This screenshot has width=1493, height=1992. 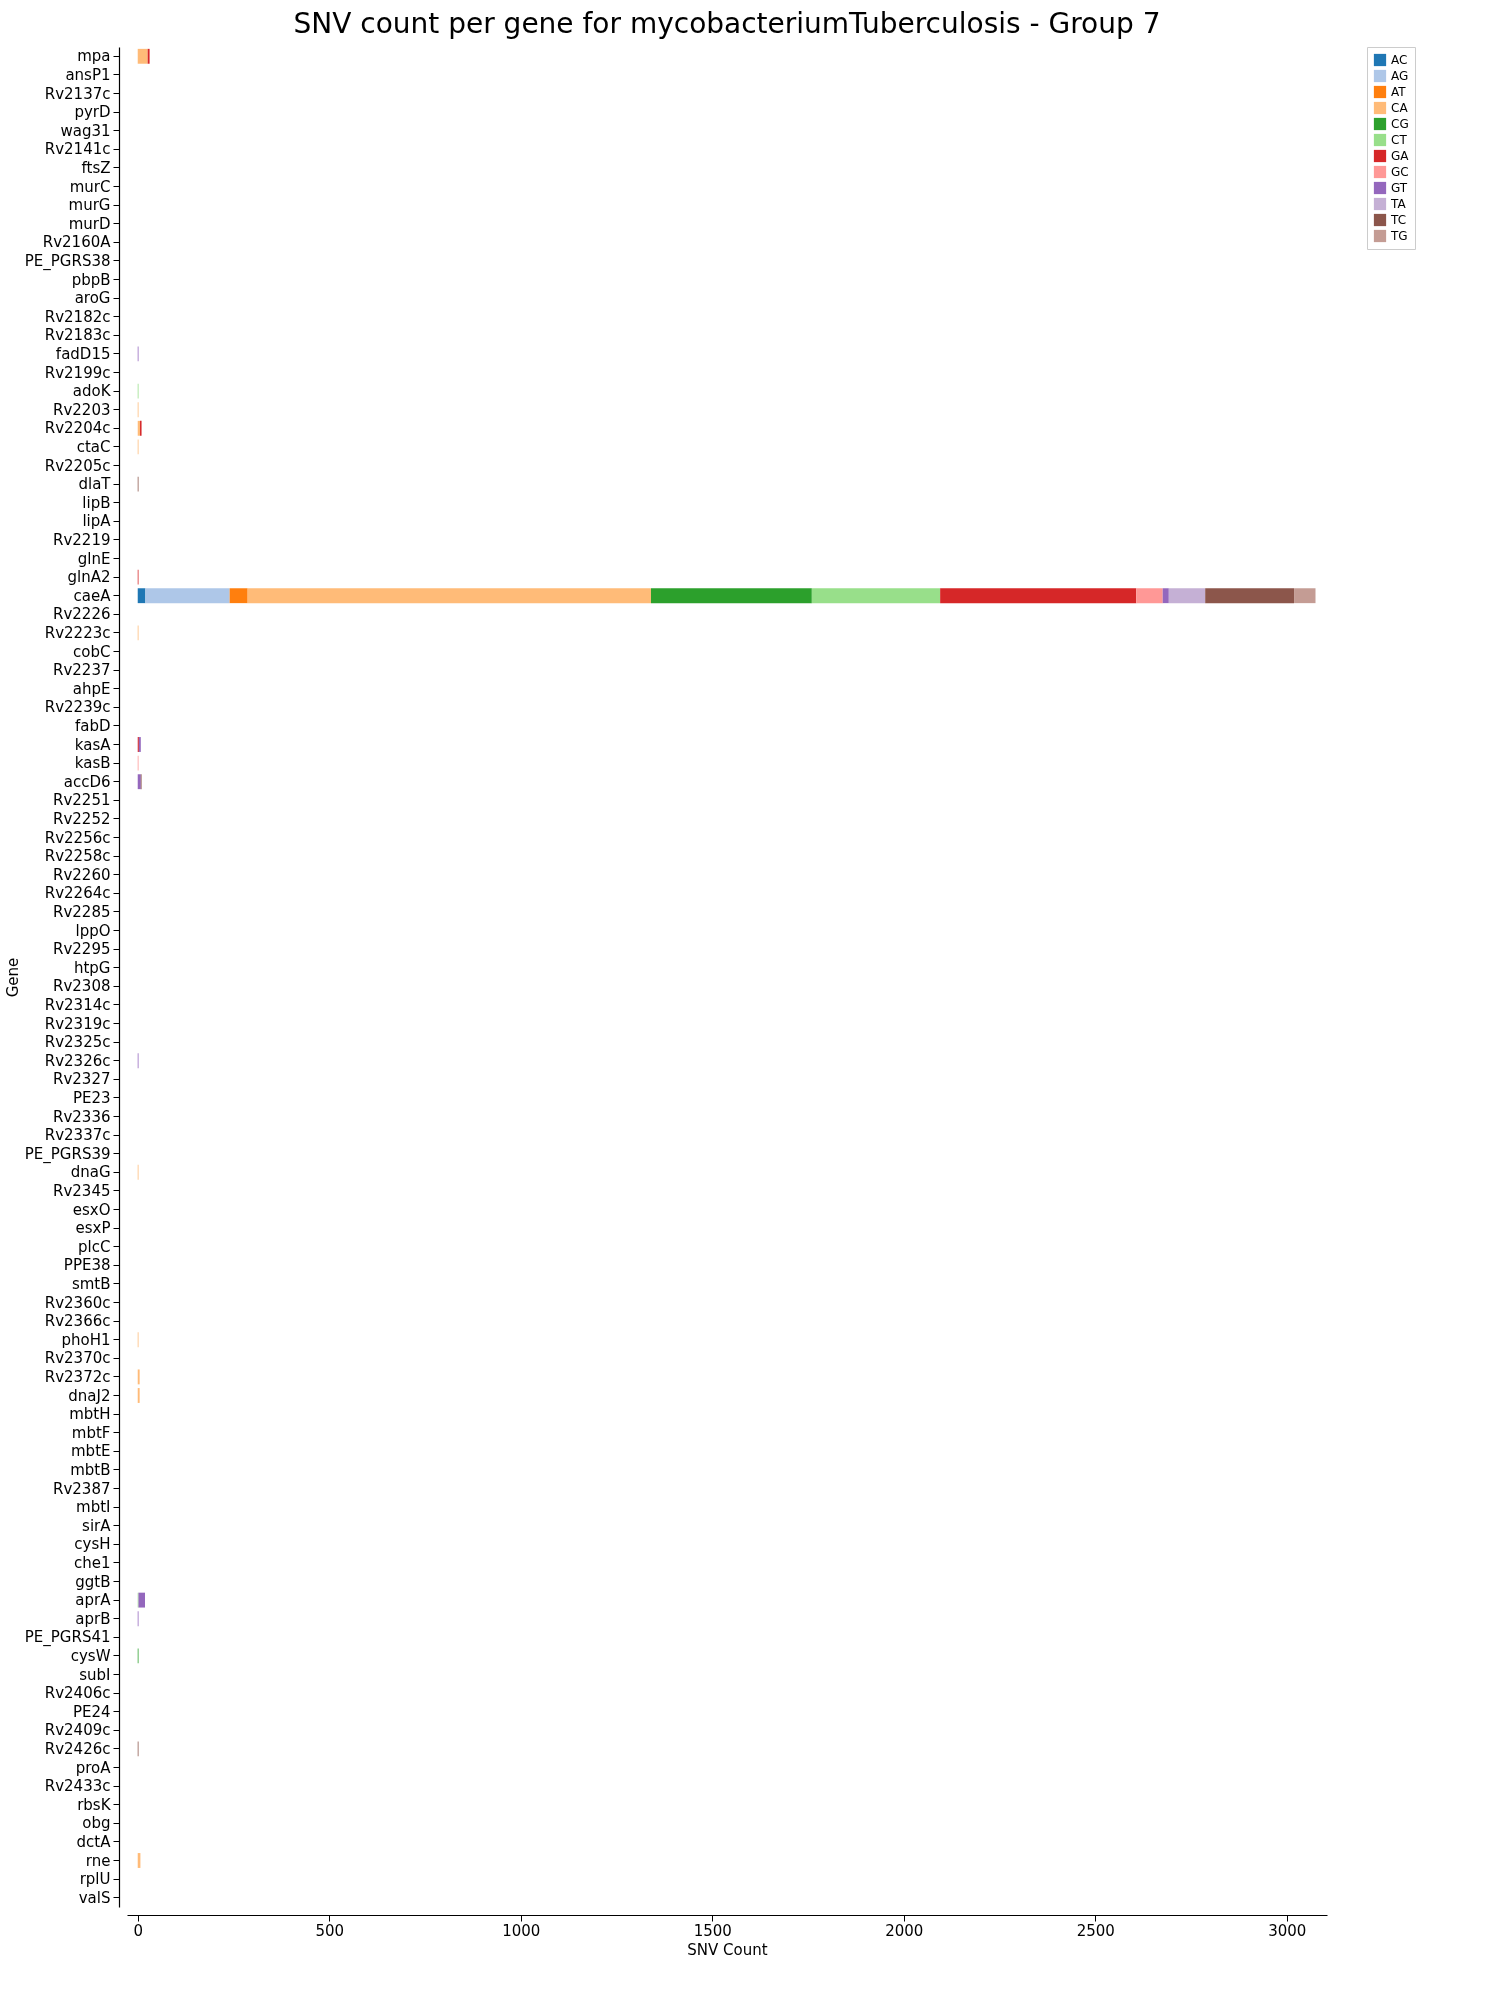 What do you see at coordinates (77, 1023) in the screenshot?
I see `y-tick-label: Rv2319c` at bounding box center [77, 1023].